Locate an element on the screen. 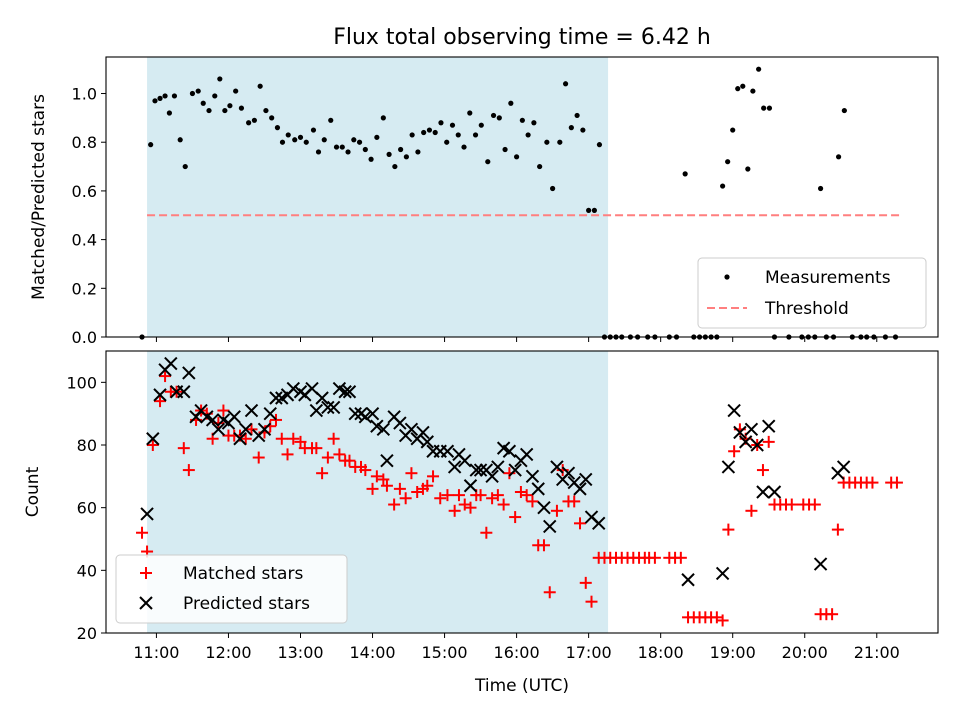 The image size is (960, 720). legend-predicted-label: Predicted stars is located at coordinates (246, 604).